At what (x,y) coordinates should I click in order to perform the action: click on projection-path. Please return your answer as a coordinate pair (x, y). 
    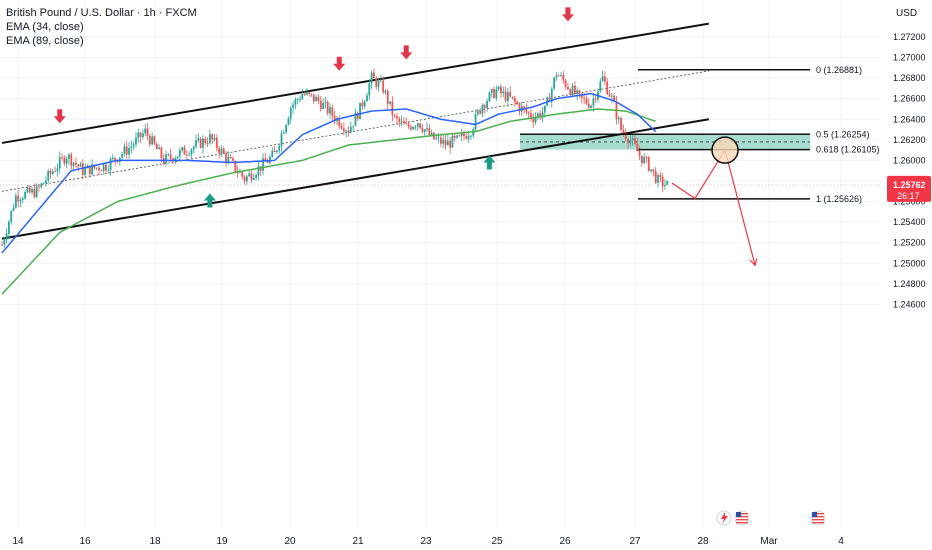
    Looking at the image, I should click on (713, 207).